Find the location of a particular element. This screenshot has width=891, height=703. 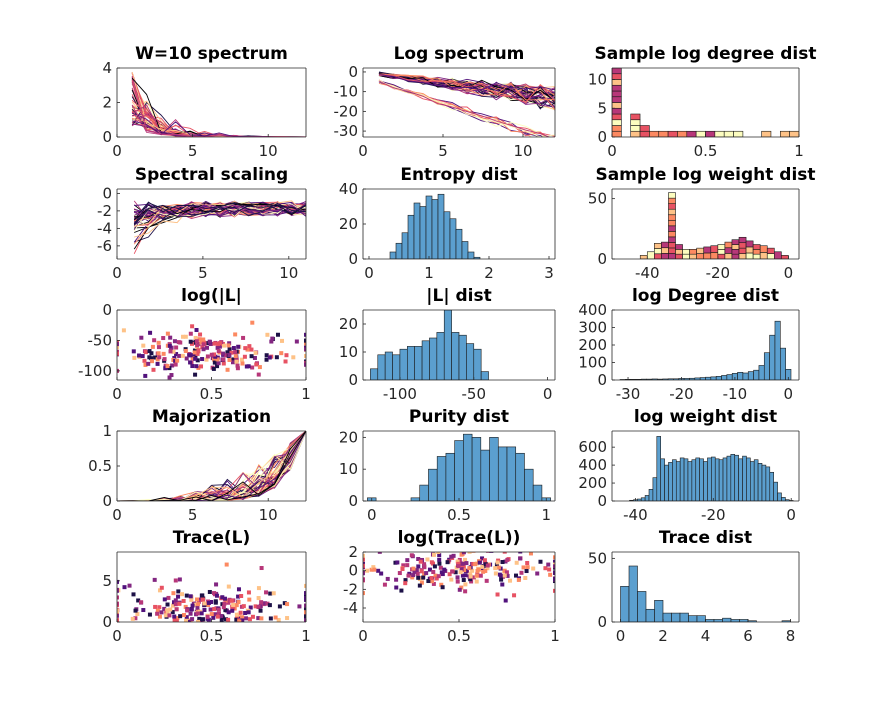

y-tick-label: 0.5 is located at coordinates (100, 466).